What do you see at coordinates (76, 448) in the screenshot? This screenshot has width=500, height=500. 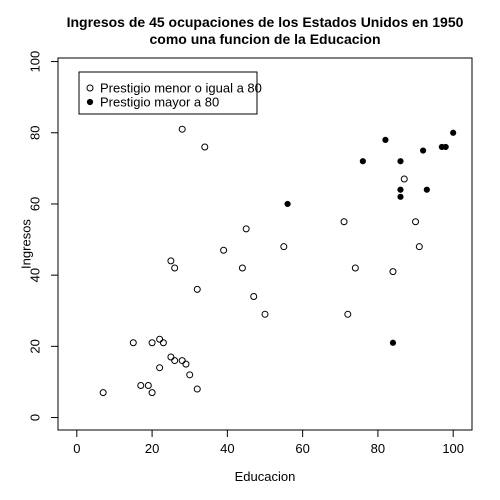 I see `x-tick-label: 0` at bounding box center [76, 448].